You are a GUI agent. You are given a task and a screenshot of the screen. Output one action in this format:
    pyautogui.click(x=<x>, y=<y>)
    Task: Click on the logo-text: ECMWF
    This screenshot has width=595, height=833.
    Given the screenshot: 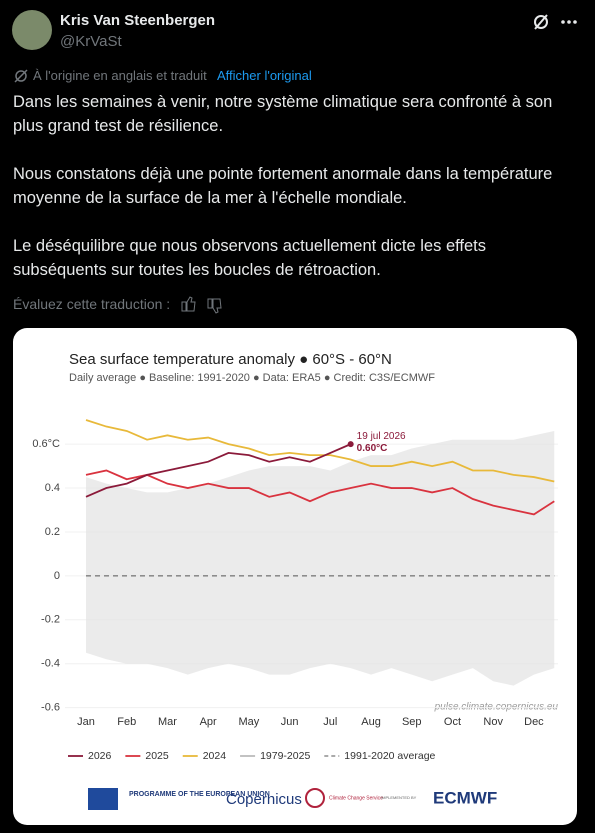 What is the action you would take?
    pyautogui.click(x=465, y=797)
    